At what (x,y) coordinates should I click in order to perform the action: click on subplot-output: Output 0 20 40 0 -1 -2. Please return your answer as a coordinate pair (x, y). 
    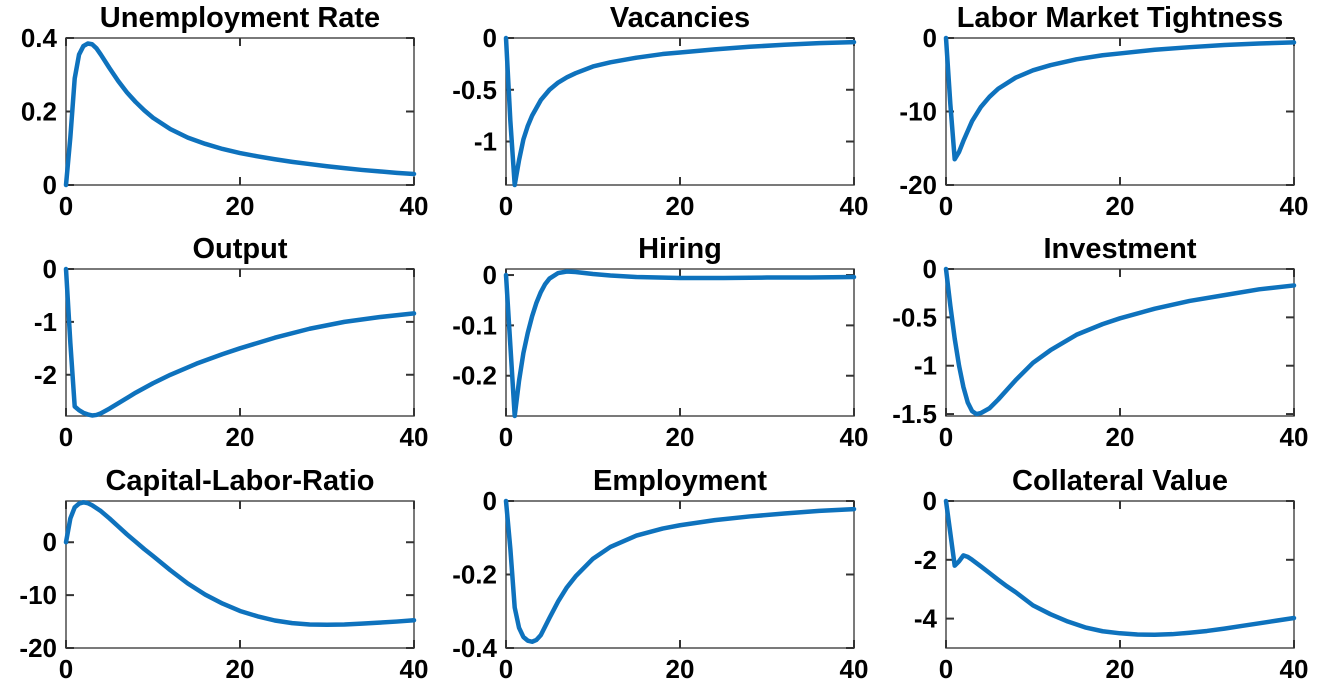
    Looking at the image, I should click on (220, 346).